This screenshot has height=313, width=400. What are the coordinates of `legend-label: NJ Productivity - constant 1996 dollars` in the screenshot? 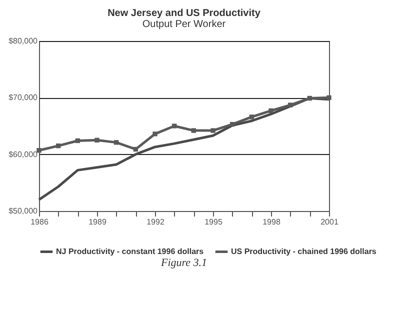 It's located at (130, 251).